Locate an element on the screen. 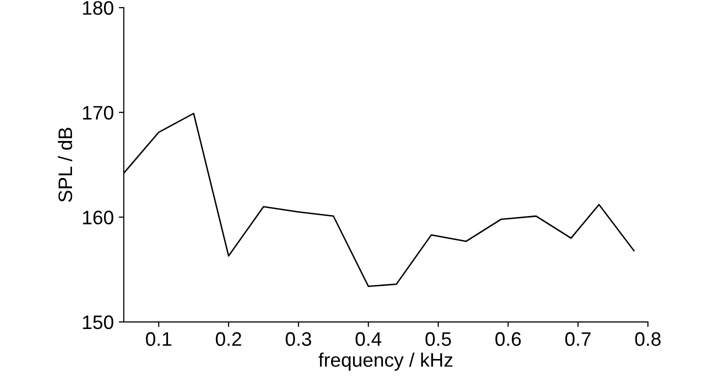 The height and width of the screenshot is (381, 728). y-tick-label: 150 is located at coordinates (98, 322).